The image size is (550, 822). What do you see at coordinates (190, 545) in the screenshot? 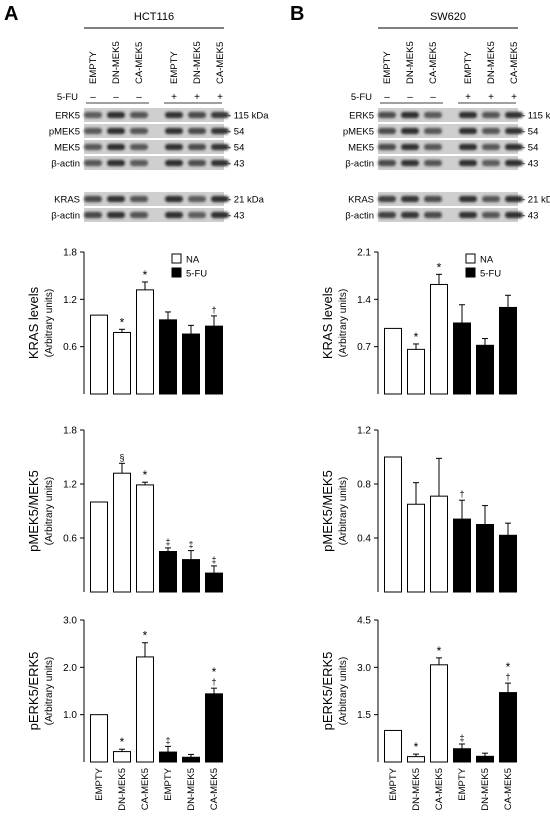
I see `significance-mark: ‡` at bounding box center [190, 545].